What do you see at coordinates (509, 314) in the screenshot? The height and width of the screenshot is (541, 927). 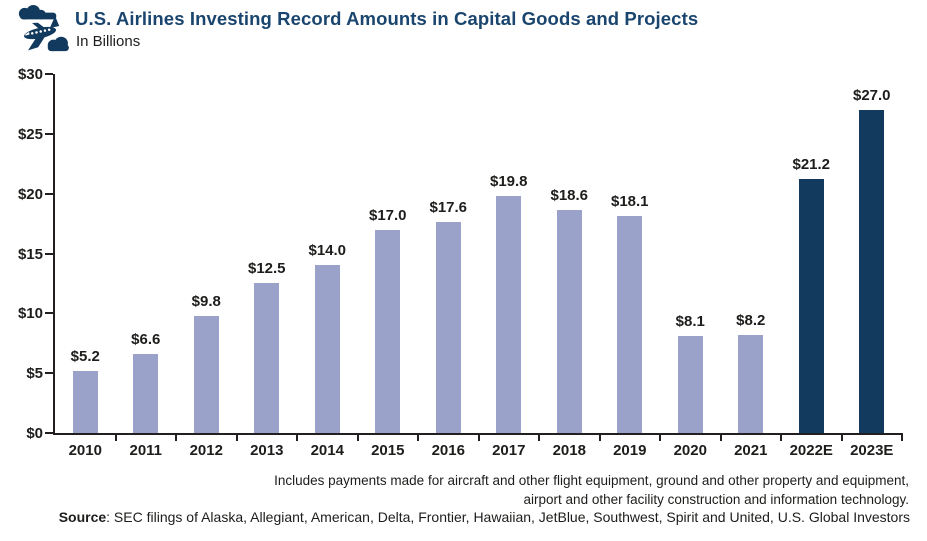 I see `bar-2017` at bounding box center [509, 314].